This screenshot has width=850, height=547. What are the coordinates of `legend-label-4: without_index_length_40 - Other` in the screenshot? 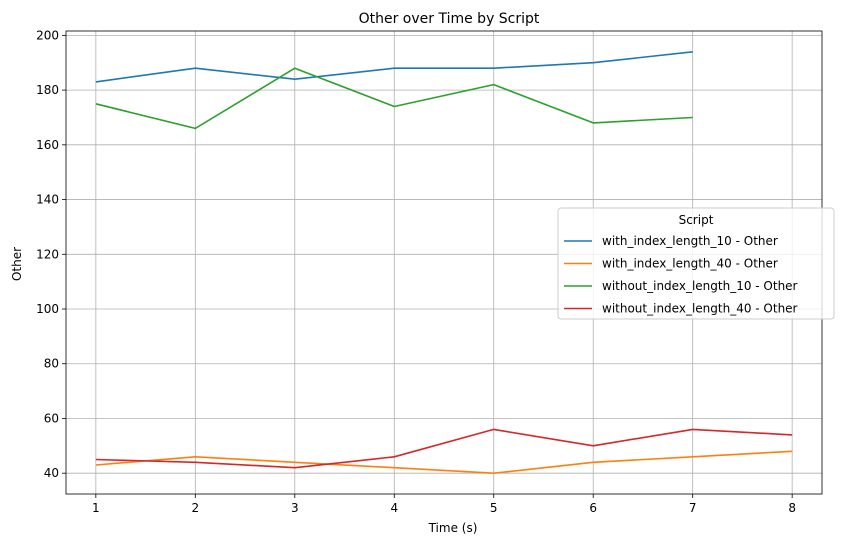 It's located at (700, 309).